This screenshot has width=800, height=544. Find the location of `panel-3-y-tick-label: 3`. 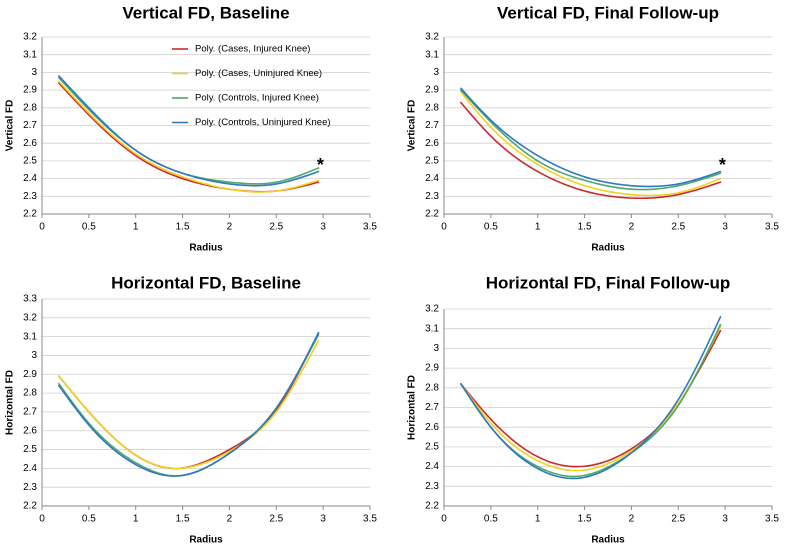

panel-3-y-tick-label: 3 is located at coordinates (34, 355).